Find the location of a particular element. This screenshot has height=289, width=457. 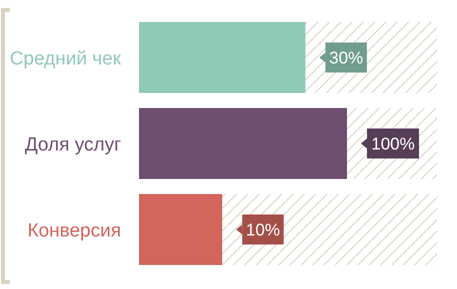

y-tick-label: Доля услуг is located at coordinates (73, 145).